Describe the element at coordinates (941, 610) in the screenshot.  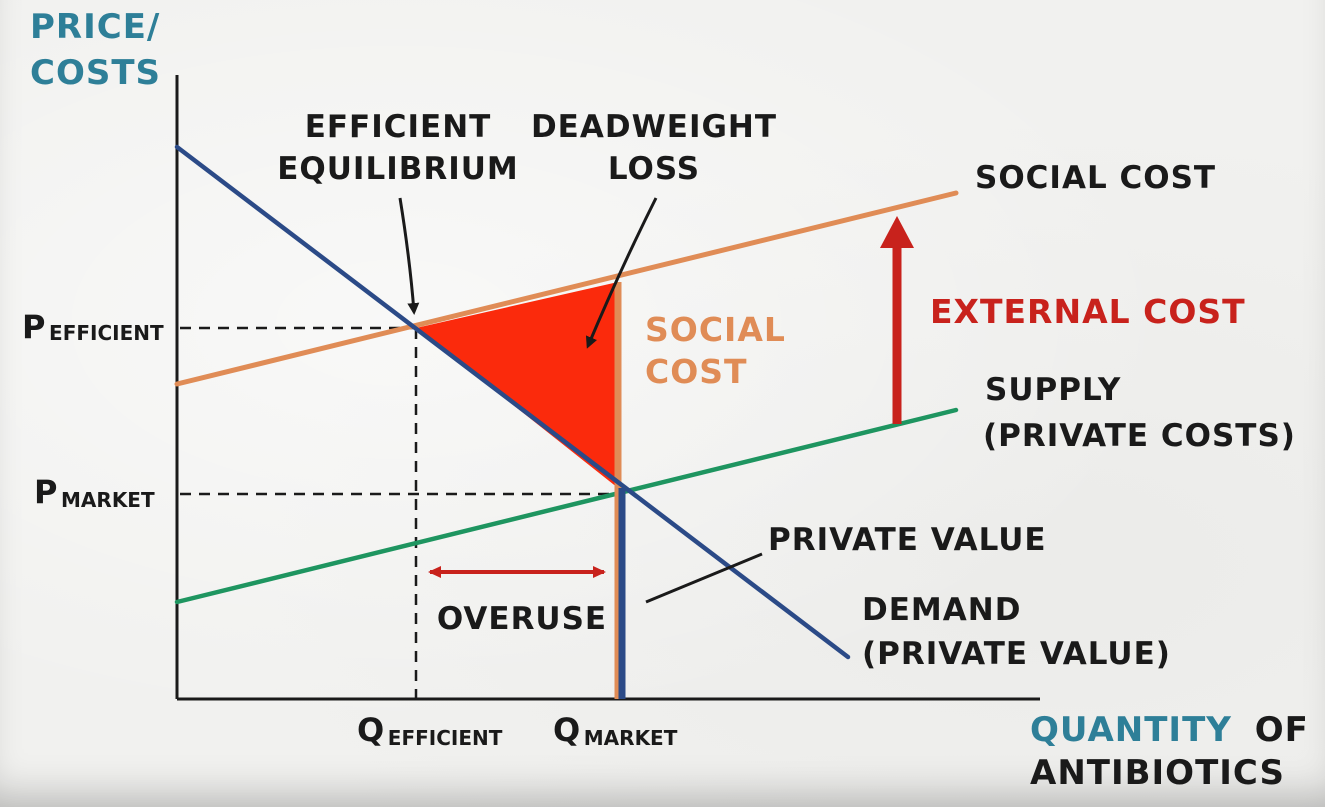
I see `demand-label-line1: DEMAND` at that location.